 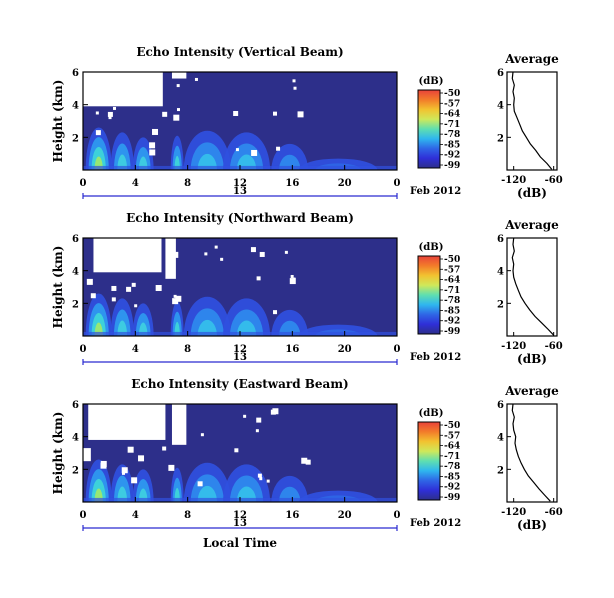 What do you see at coordinates (500, 239) in the screenshot?
I see `average-y-tick-label: 6` at bounding box center [500, 239].